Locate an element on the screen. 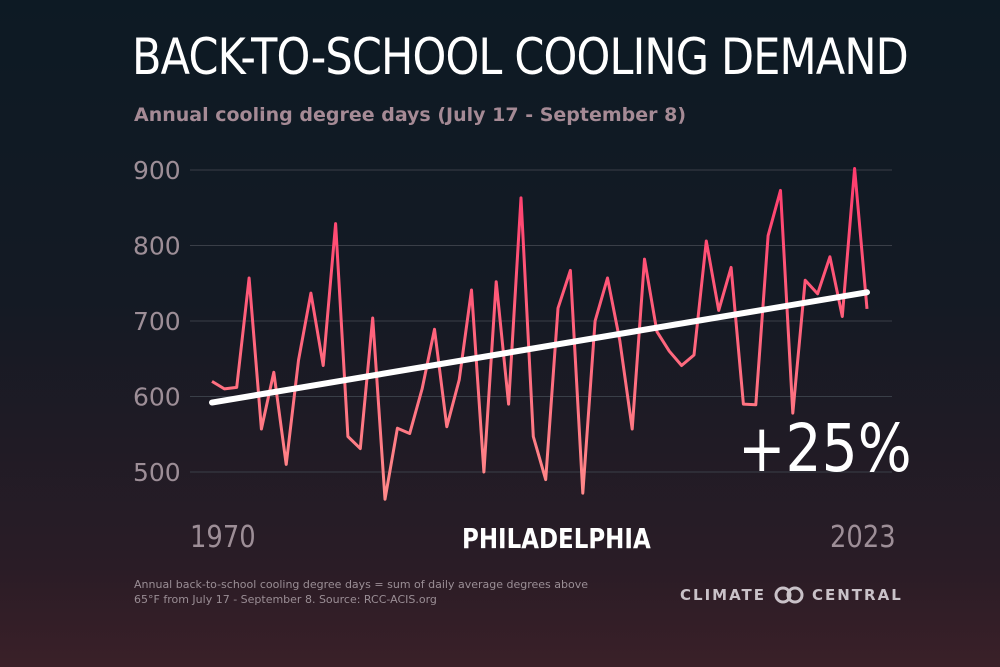 This screenshot has height=667, width=1000. start-year-label: 1970 is located at coordinates (223, 537).